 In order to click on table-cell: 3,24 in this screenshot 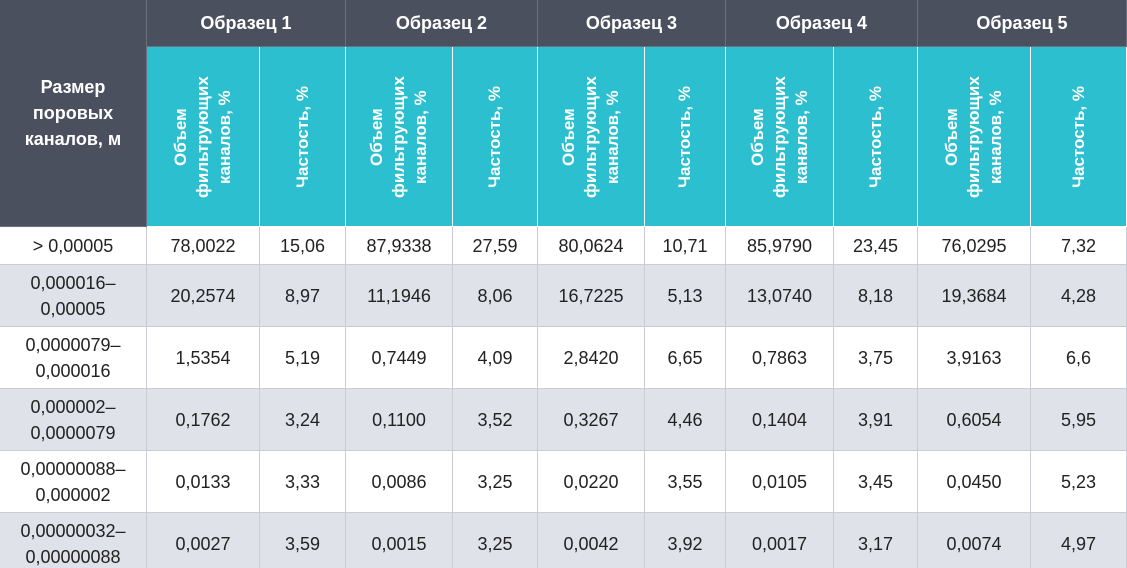, I will do `click(303, 420)`.